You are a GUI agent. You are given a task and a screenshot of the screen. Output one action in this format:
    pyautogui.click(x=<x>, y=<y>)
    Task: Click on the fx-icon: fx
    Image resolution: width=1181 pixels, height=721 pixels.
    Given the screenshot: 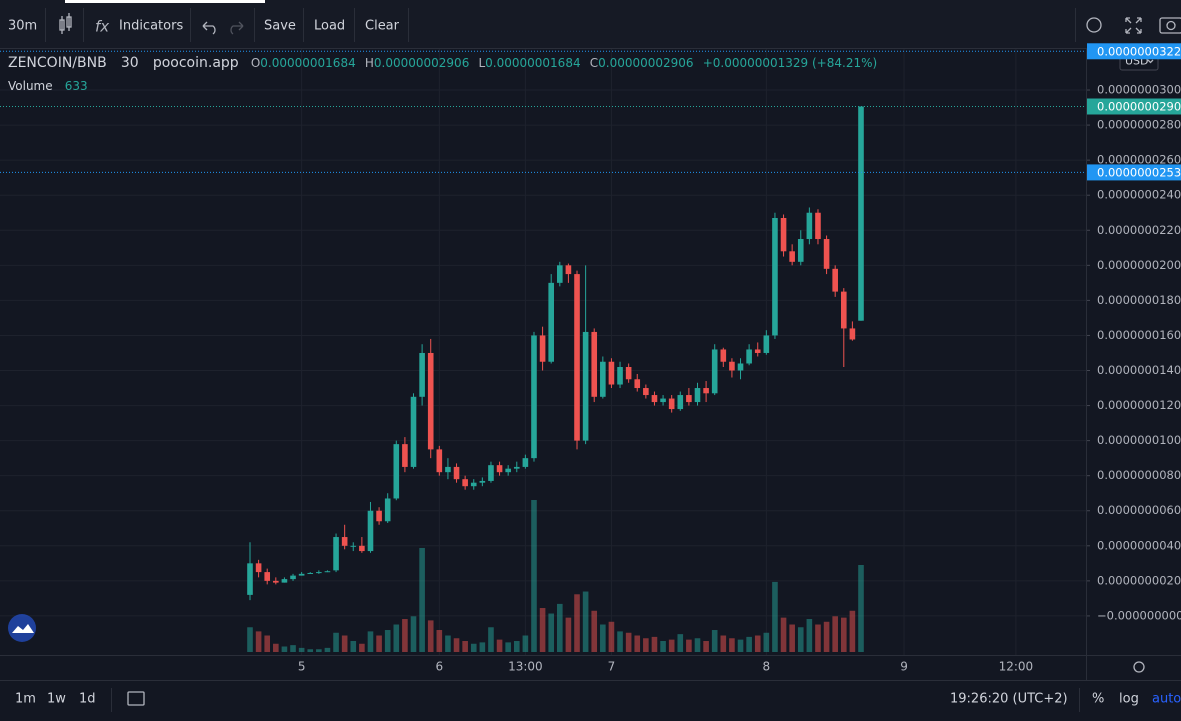 What is the action you would take?
    pyautogui.click(x=102, y=27)
    